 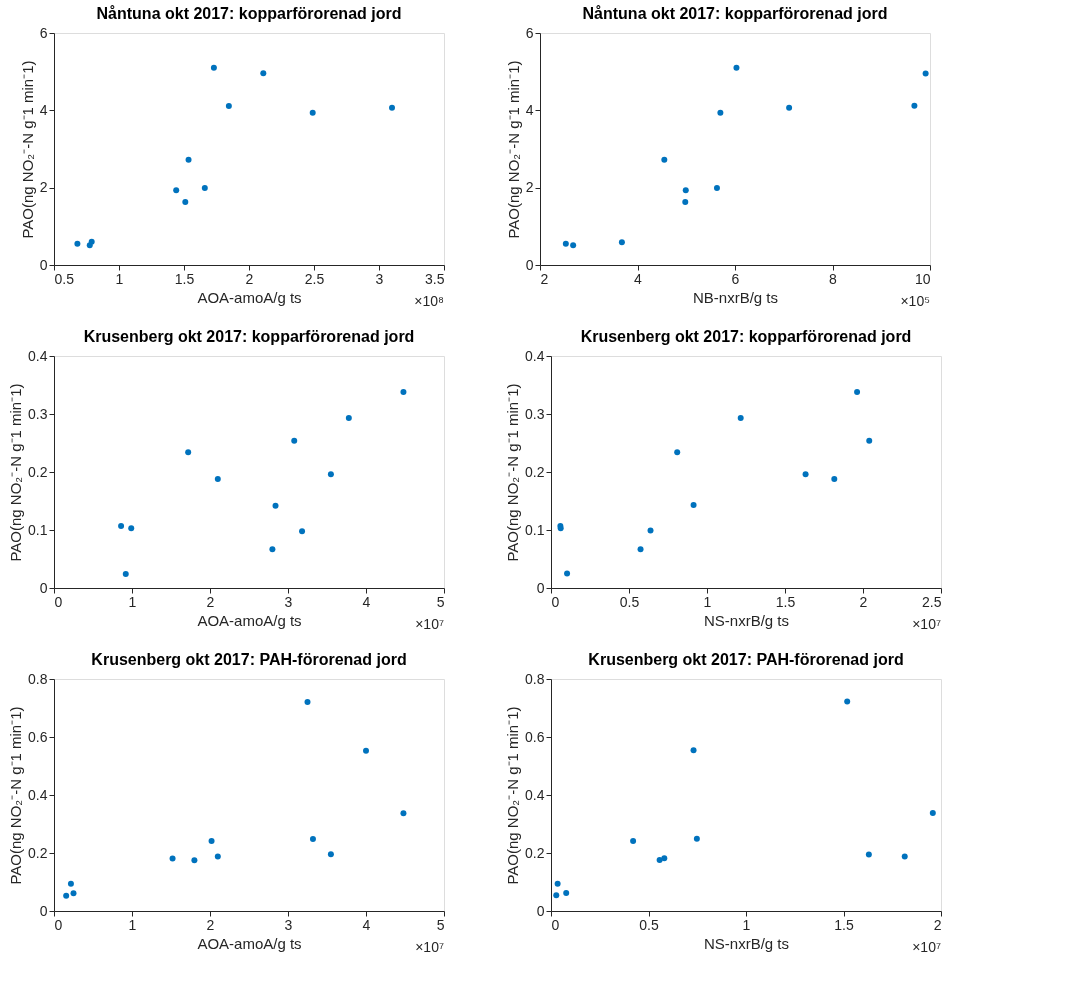 What do you see at coordinates (429, 301) in the screenshot?
I see `text: ×10⁸` at bounding box center [429, 301].